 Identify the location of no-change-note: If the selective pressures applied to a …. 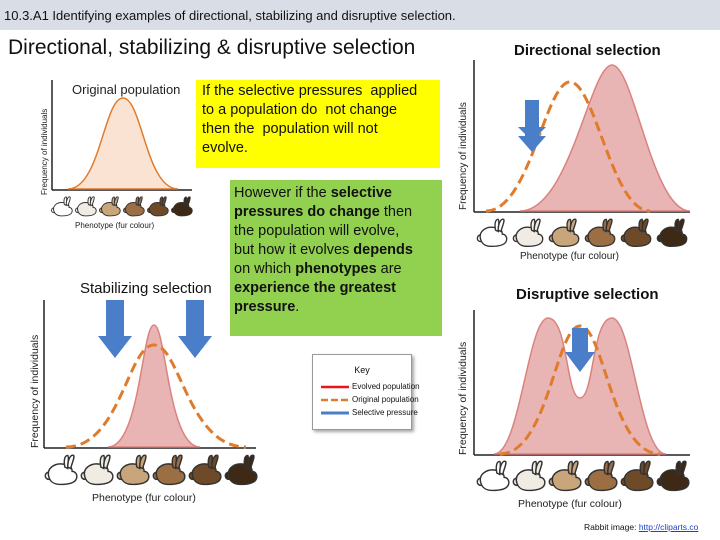
(318, 124).